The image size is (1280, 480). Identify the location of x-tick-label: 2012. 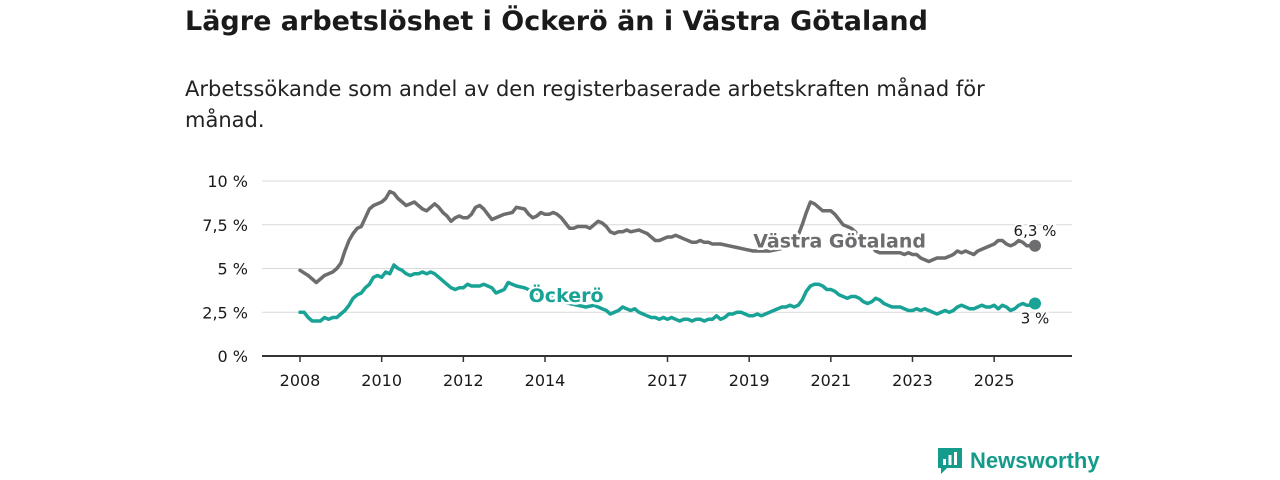
(463, 380).